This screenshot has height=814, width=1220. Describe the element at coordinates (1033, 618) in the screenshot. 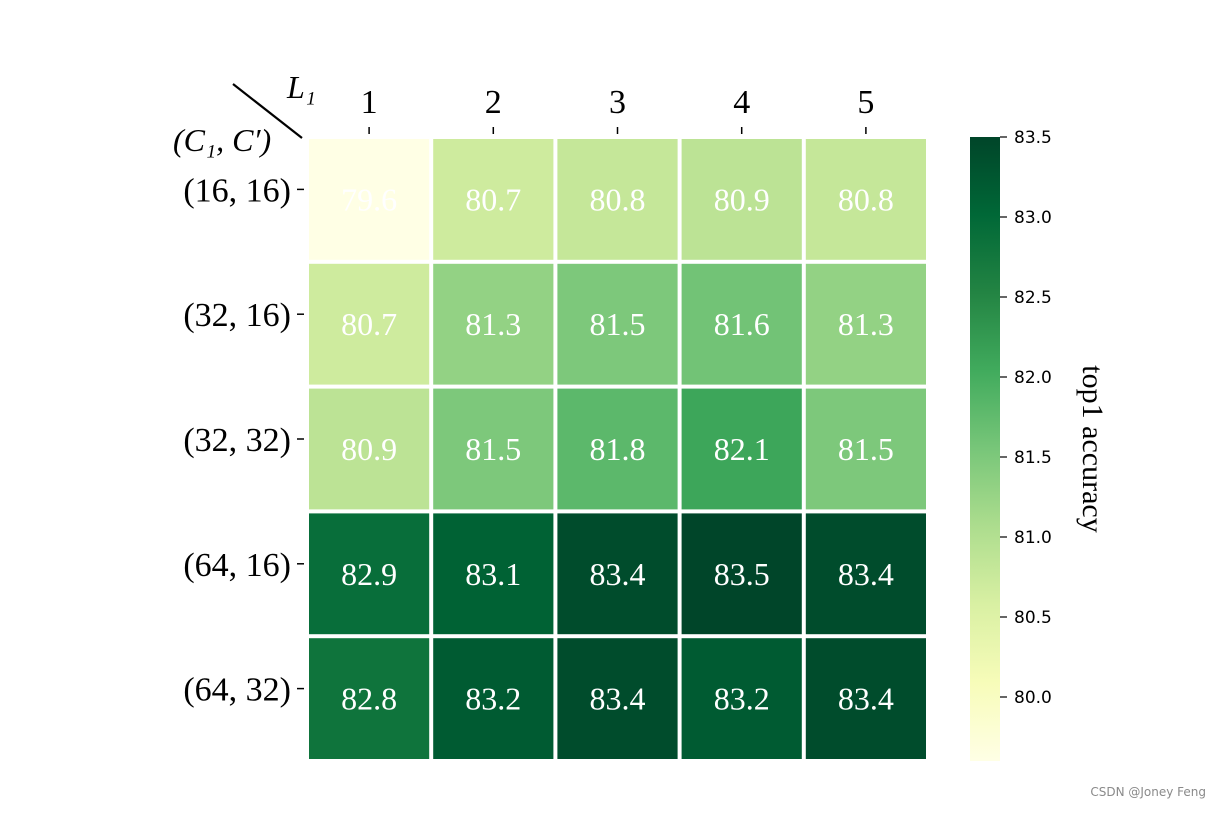

I see `colorbar-tick-label: 80.5` at that location.